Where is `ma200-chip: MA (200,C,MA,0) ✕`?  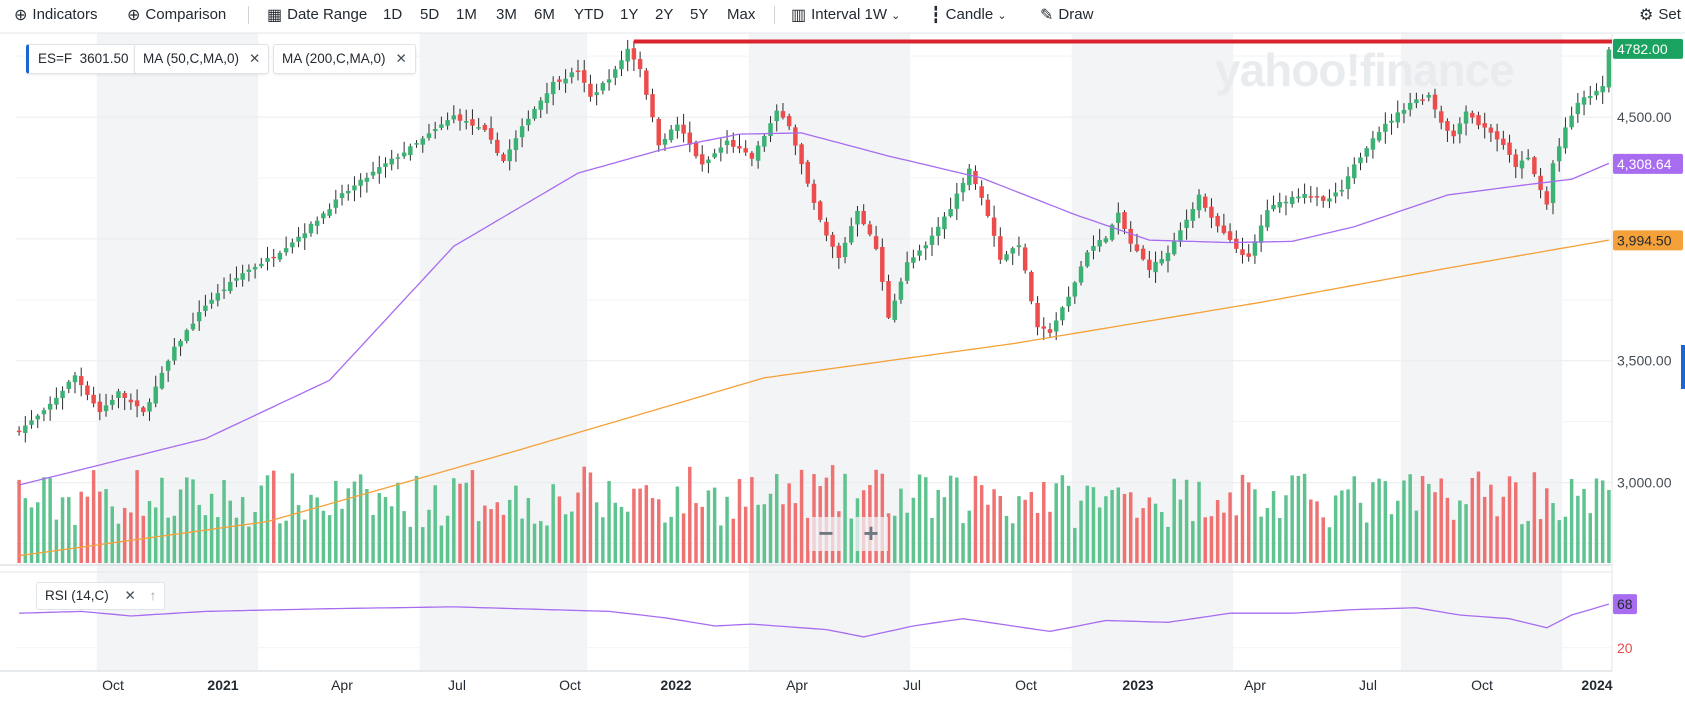
ma200-chip: MA (200,C,MA,0) ✕ is located at coordinates (344, 59).